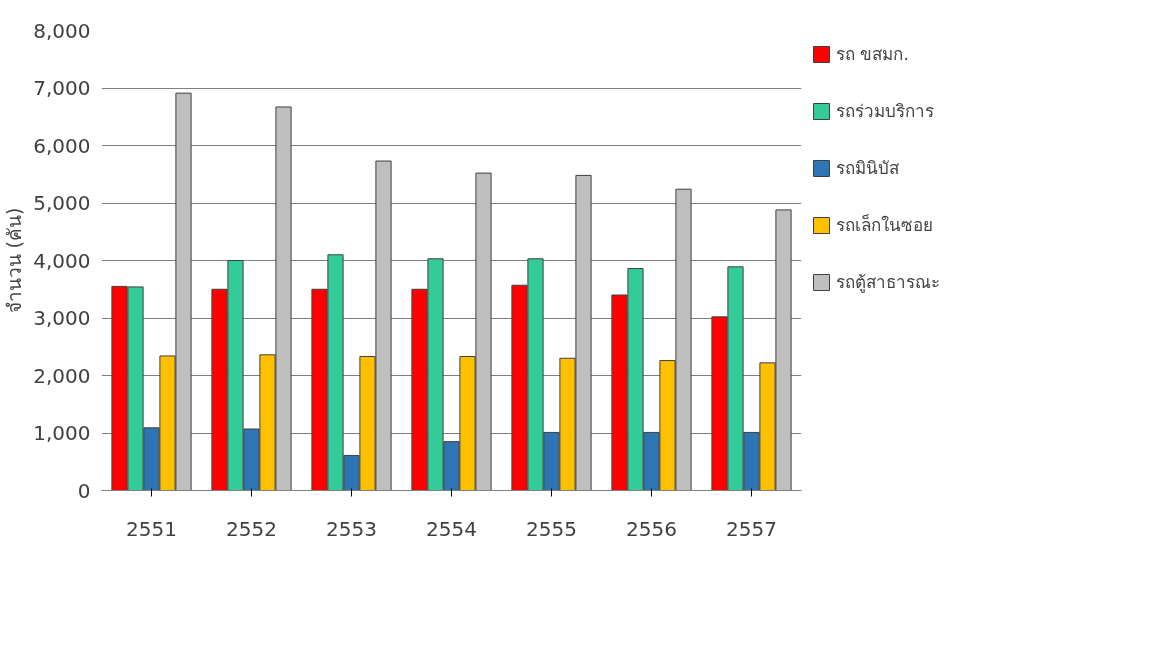  I want to click on y-tick-label: 6,000, so click(62, 145).